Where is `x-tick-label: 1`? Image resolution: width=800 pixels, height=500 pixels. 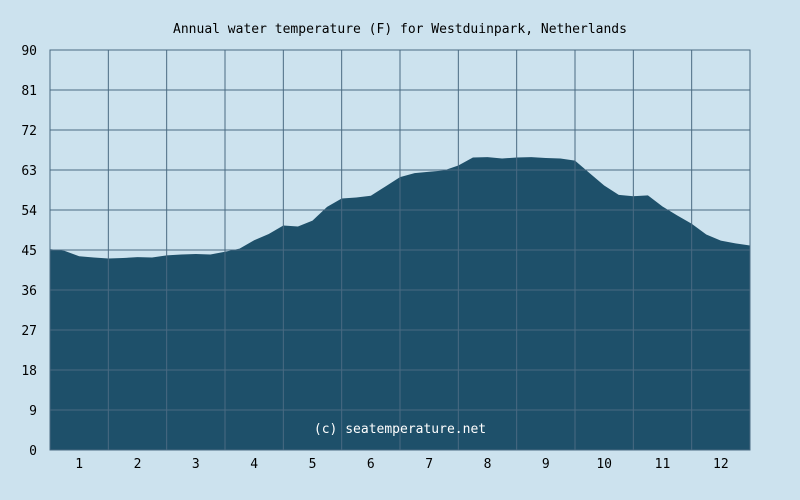 x-tick-label: 1 is located at coordinates (79, 464).